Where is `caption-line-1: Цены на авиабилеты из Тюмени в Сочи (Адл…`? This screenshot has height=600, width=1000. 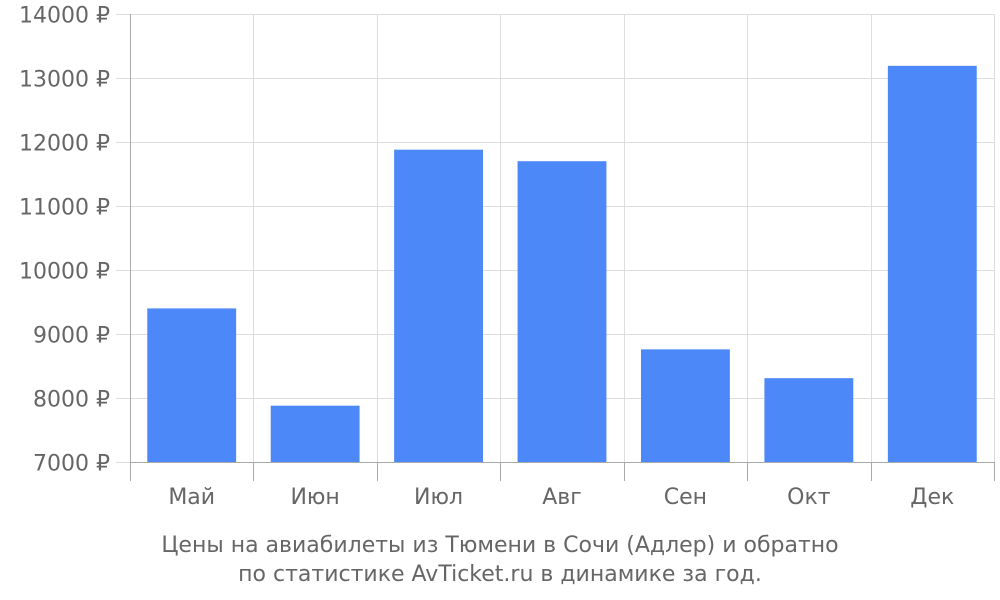
caption-line-1: Цены на авиабилеты из Тюмени в Сочи (Адл… is located at coordinates (500, 545).